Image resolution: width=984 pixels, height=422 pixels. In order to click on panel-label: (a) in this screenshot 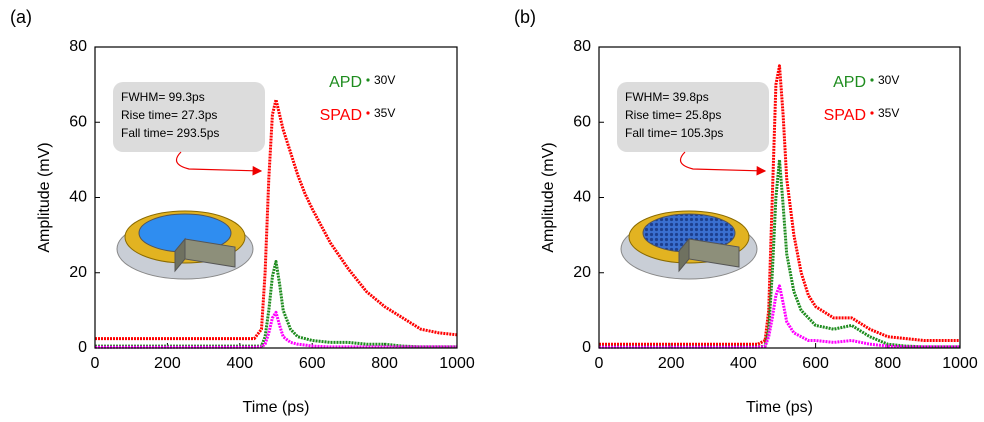, I will do `click(21, 17)`.